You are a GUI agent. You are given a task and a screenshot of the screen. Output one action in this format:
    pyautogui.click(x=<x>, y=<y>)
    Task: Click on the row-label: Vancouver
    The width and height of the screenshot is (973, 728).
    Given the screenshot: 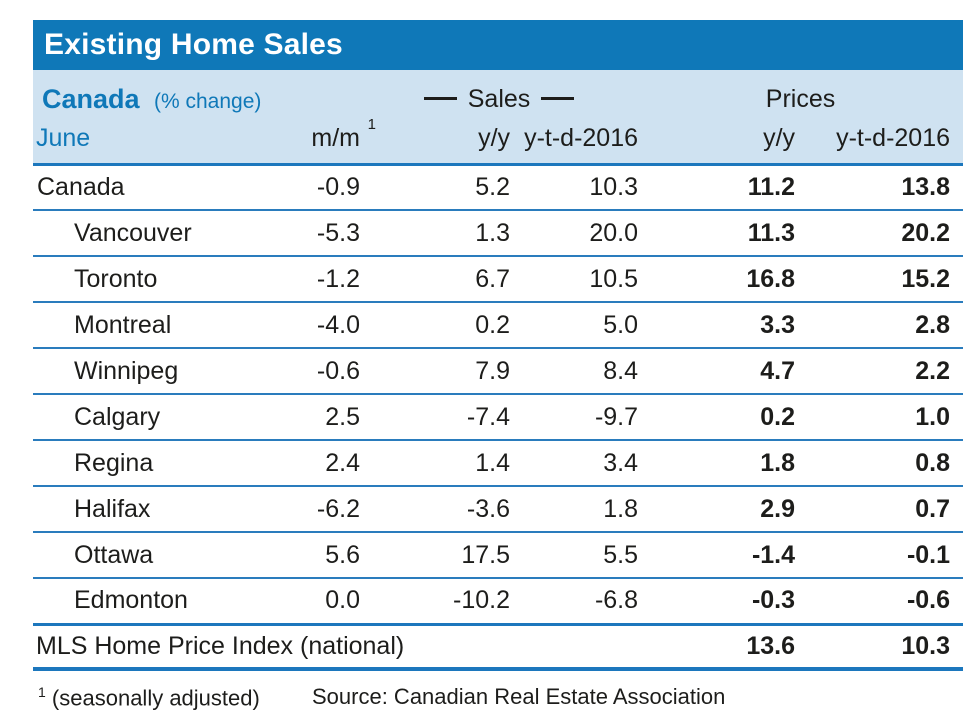 What is the action you would take?
    pyautogui.click(x=152, y=233)
    